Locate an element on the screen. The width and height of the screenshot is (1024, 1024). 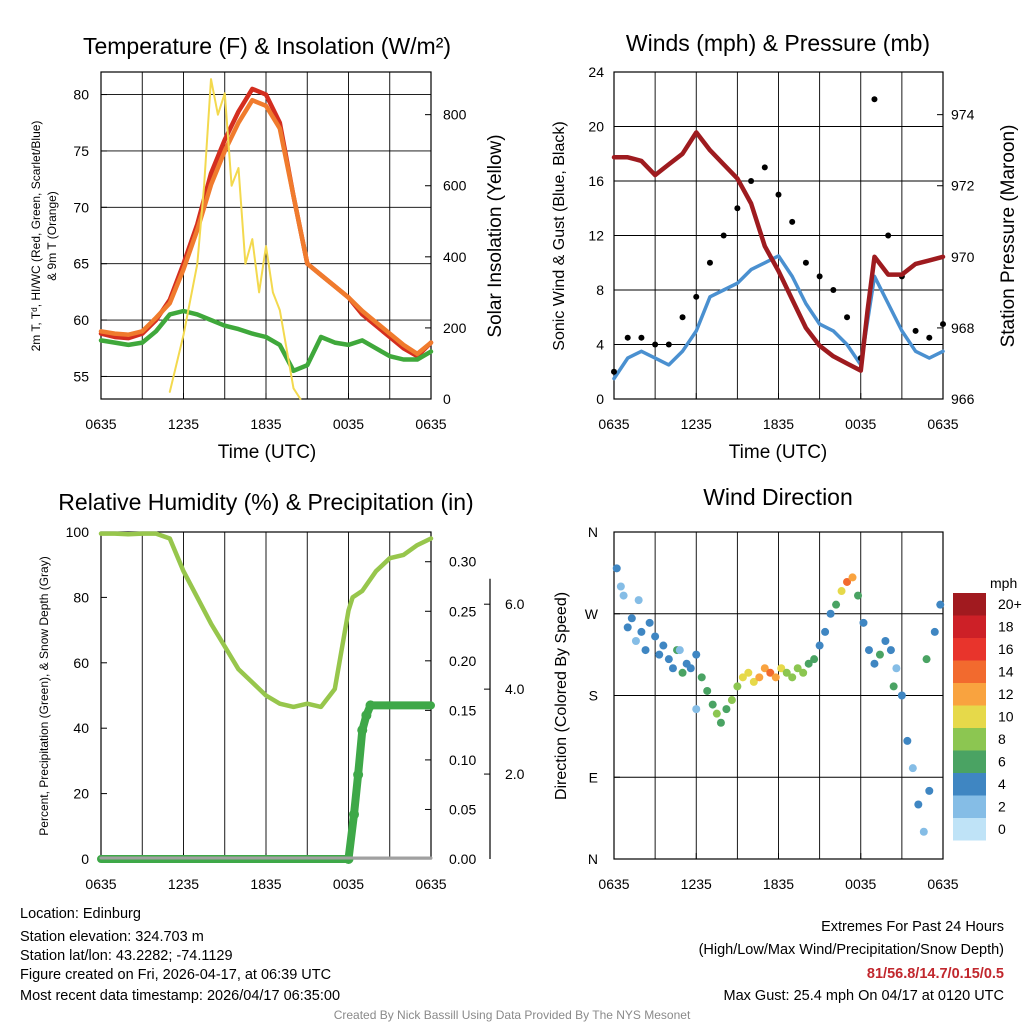
winds-title: Winds (mph) & Pressure (mb) is located at coordinates (778, 43).